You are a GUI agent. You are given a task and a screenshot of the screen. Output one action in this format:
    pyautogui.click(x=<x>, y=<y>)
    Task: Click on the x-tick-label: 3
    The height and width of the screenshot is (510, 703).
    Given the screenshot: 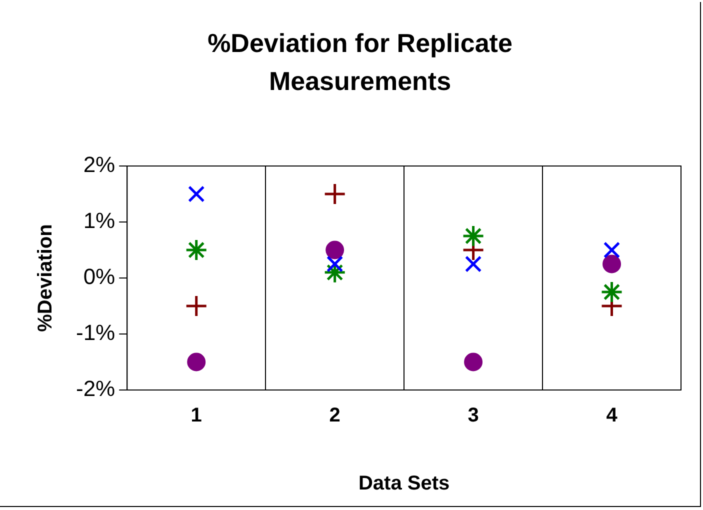 What is the action you would take?
    pyautogui.click(x=473, y=415)
    